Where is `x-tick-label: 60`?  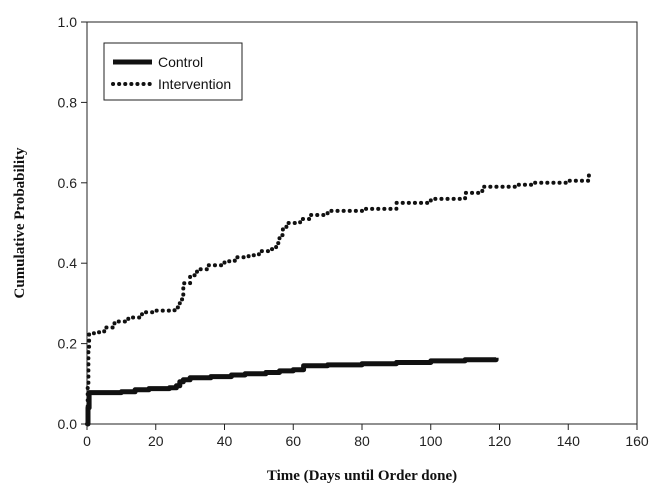
x-tick-label: 60 is located at coordinates (293, 441).